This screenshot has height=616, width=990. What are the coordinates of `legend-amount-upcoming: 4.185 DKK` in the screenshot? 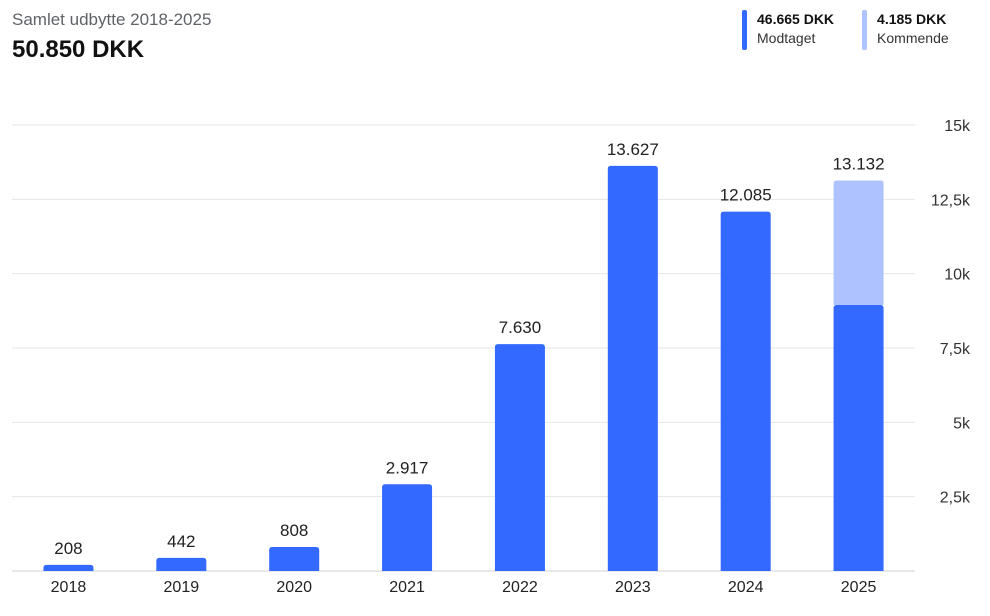 It's located at (912, 19).